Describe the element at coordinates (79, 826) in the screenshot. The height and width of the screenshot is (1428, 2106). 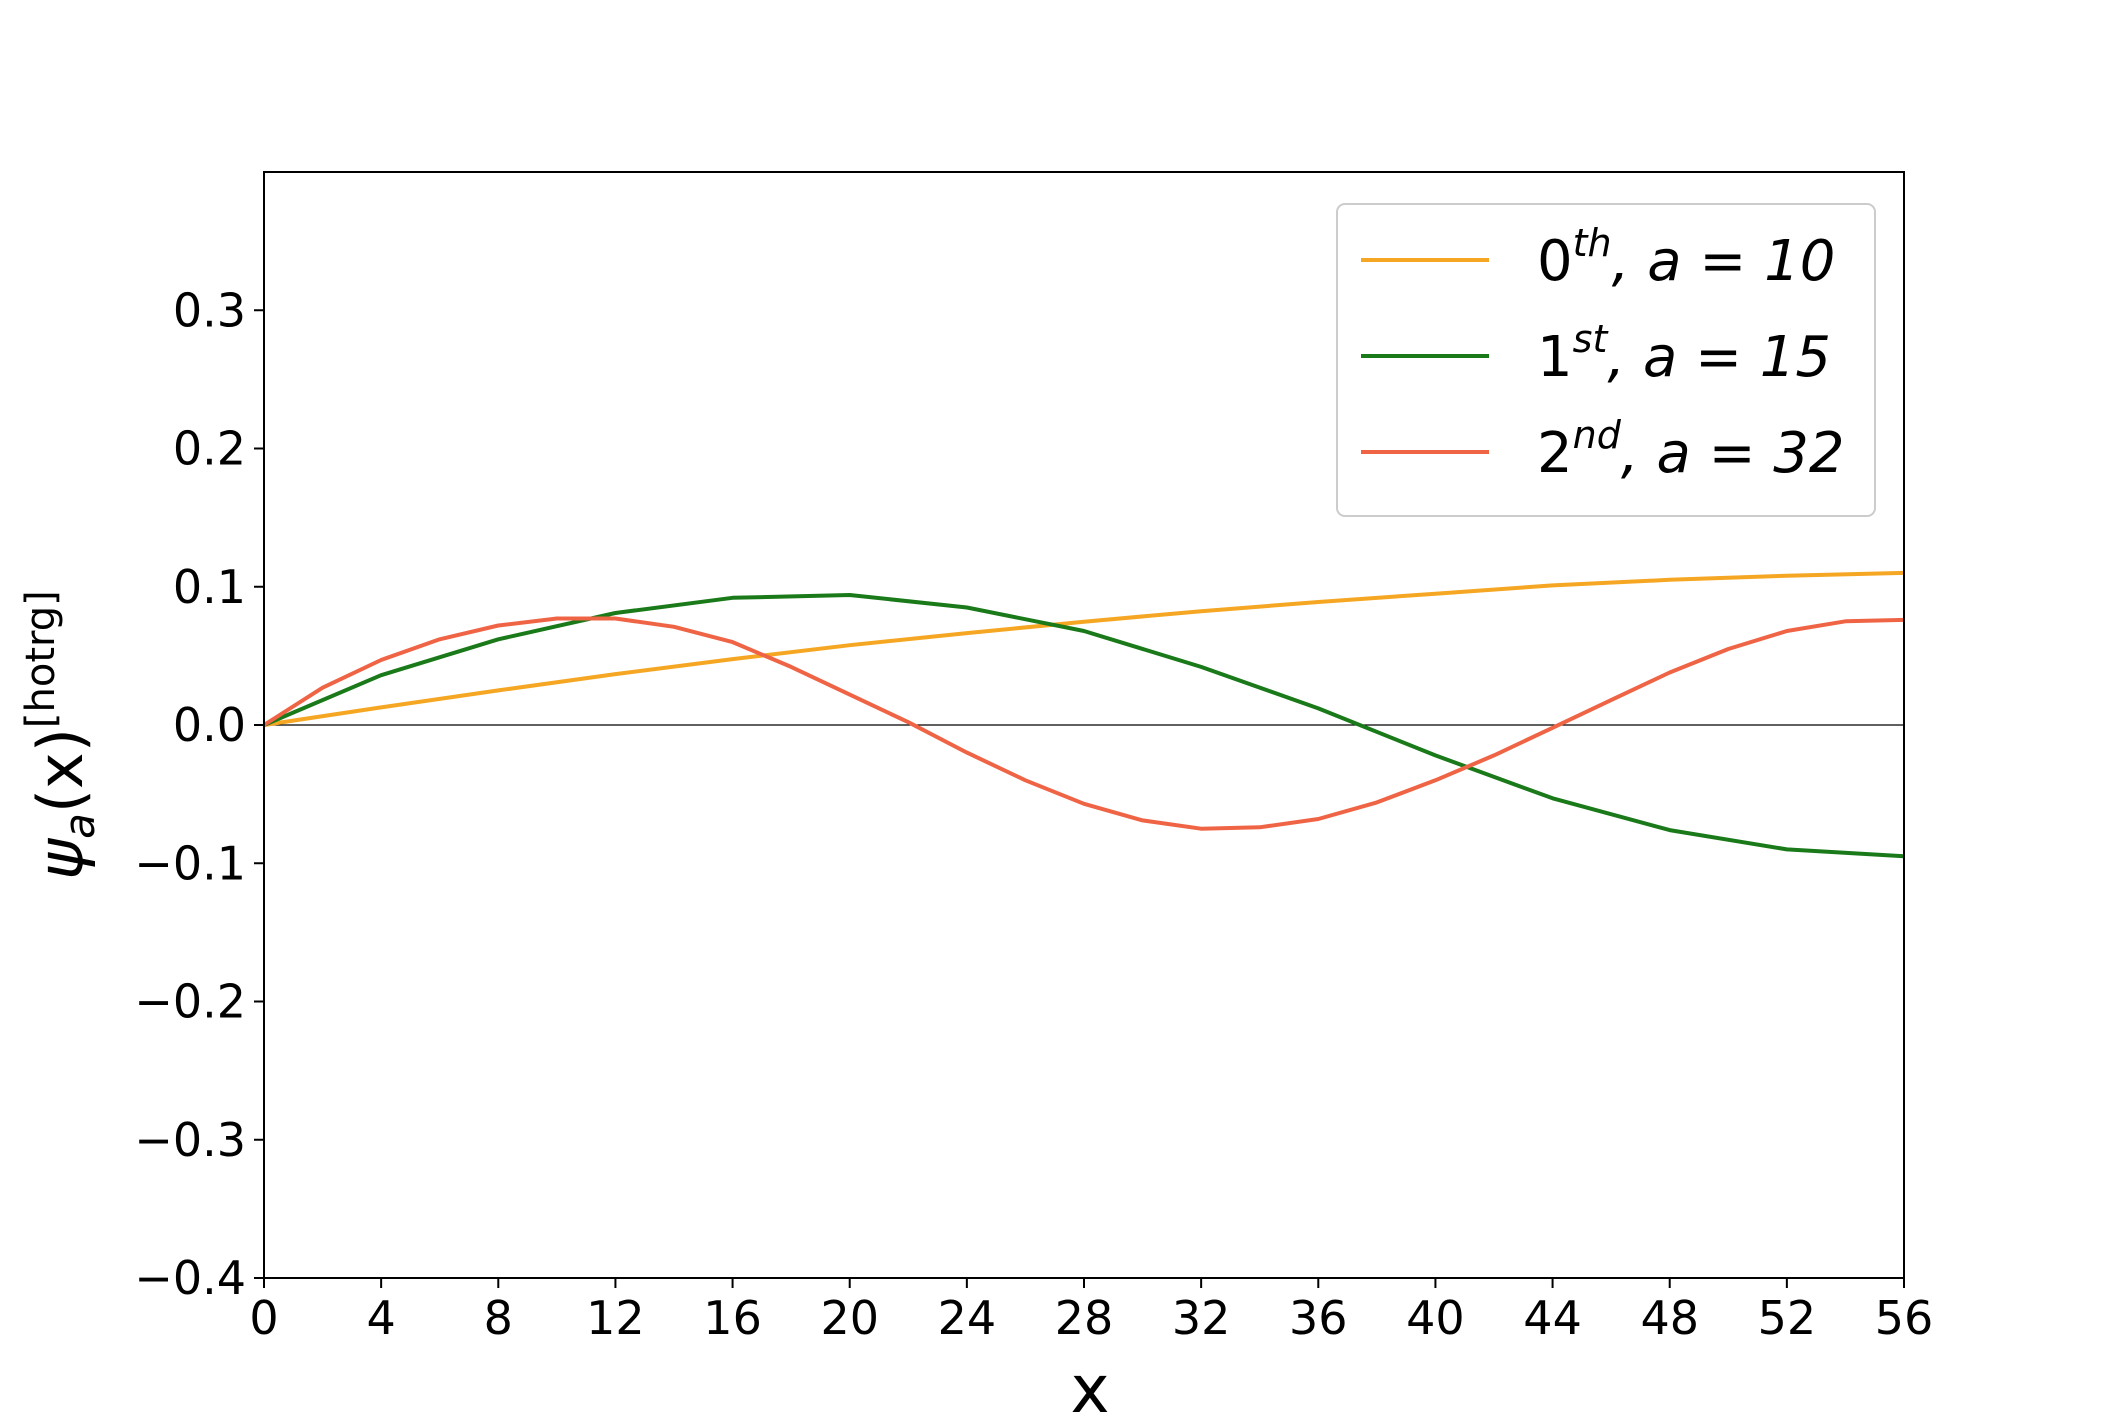
I see `y-axis-label-subscript: a` at that location.